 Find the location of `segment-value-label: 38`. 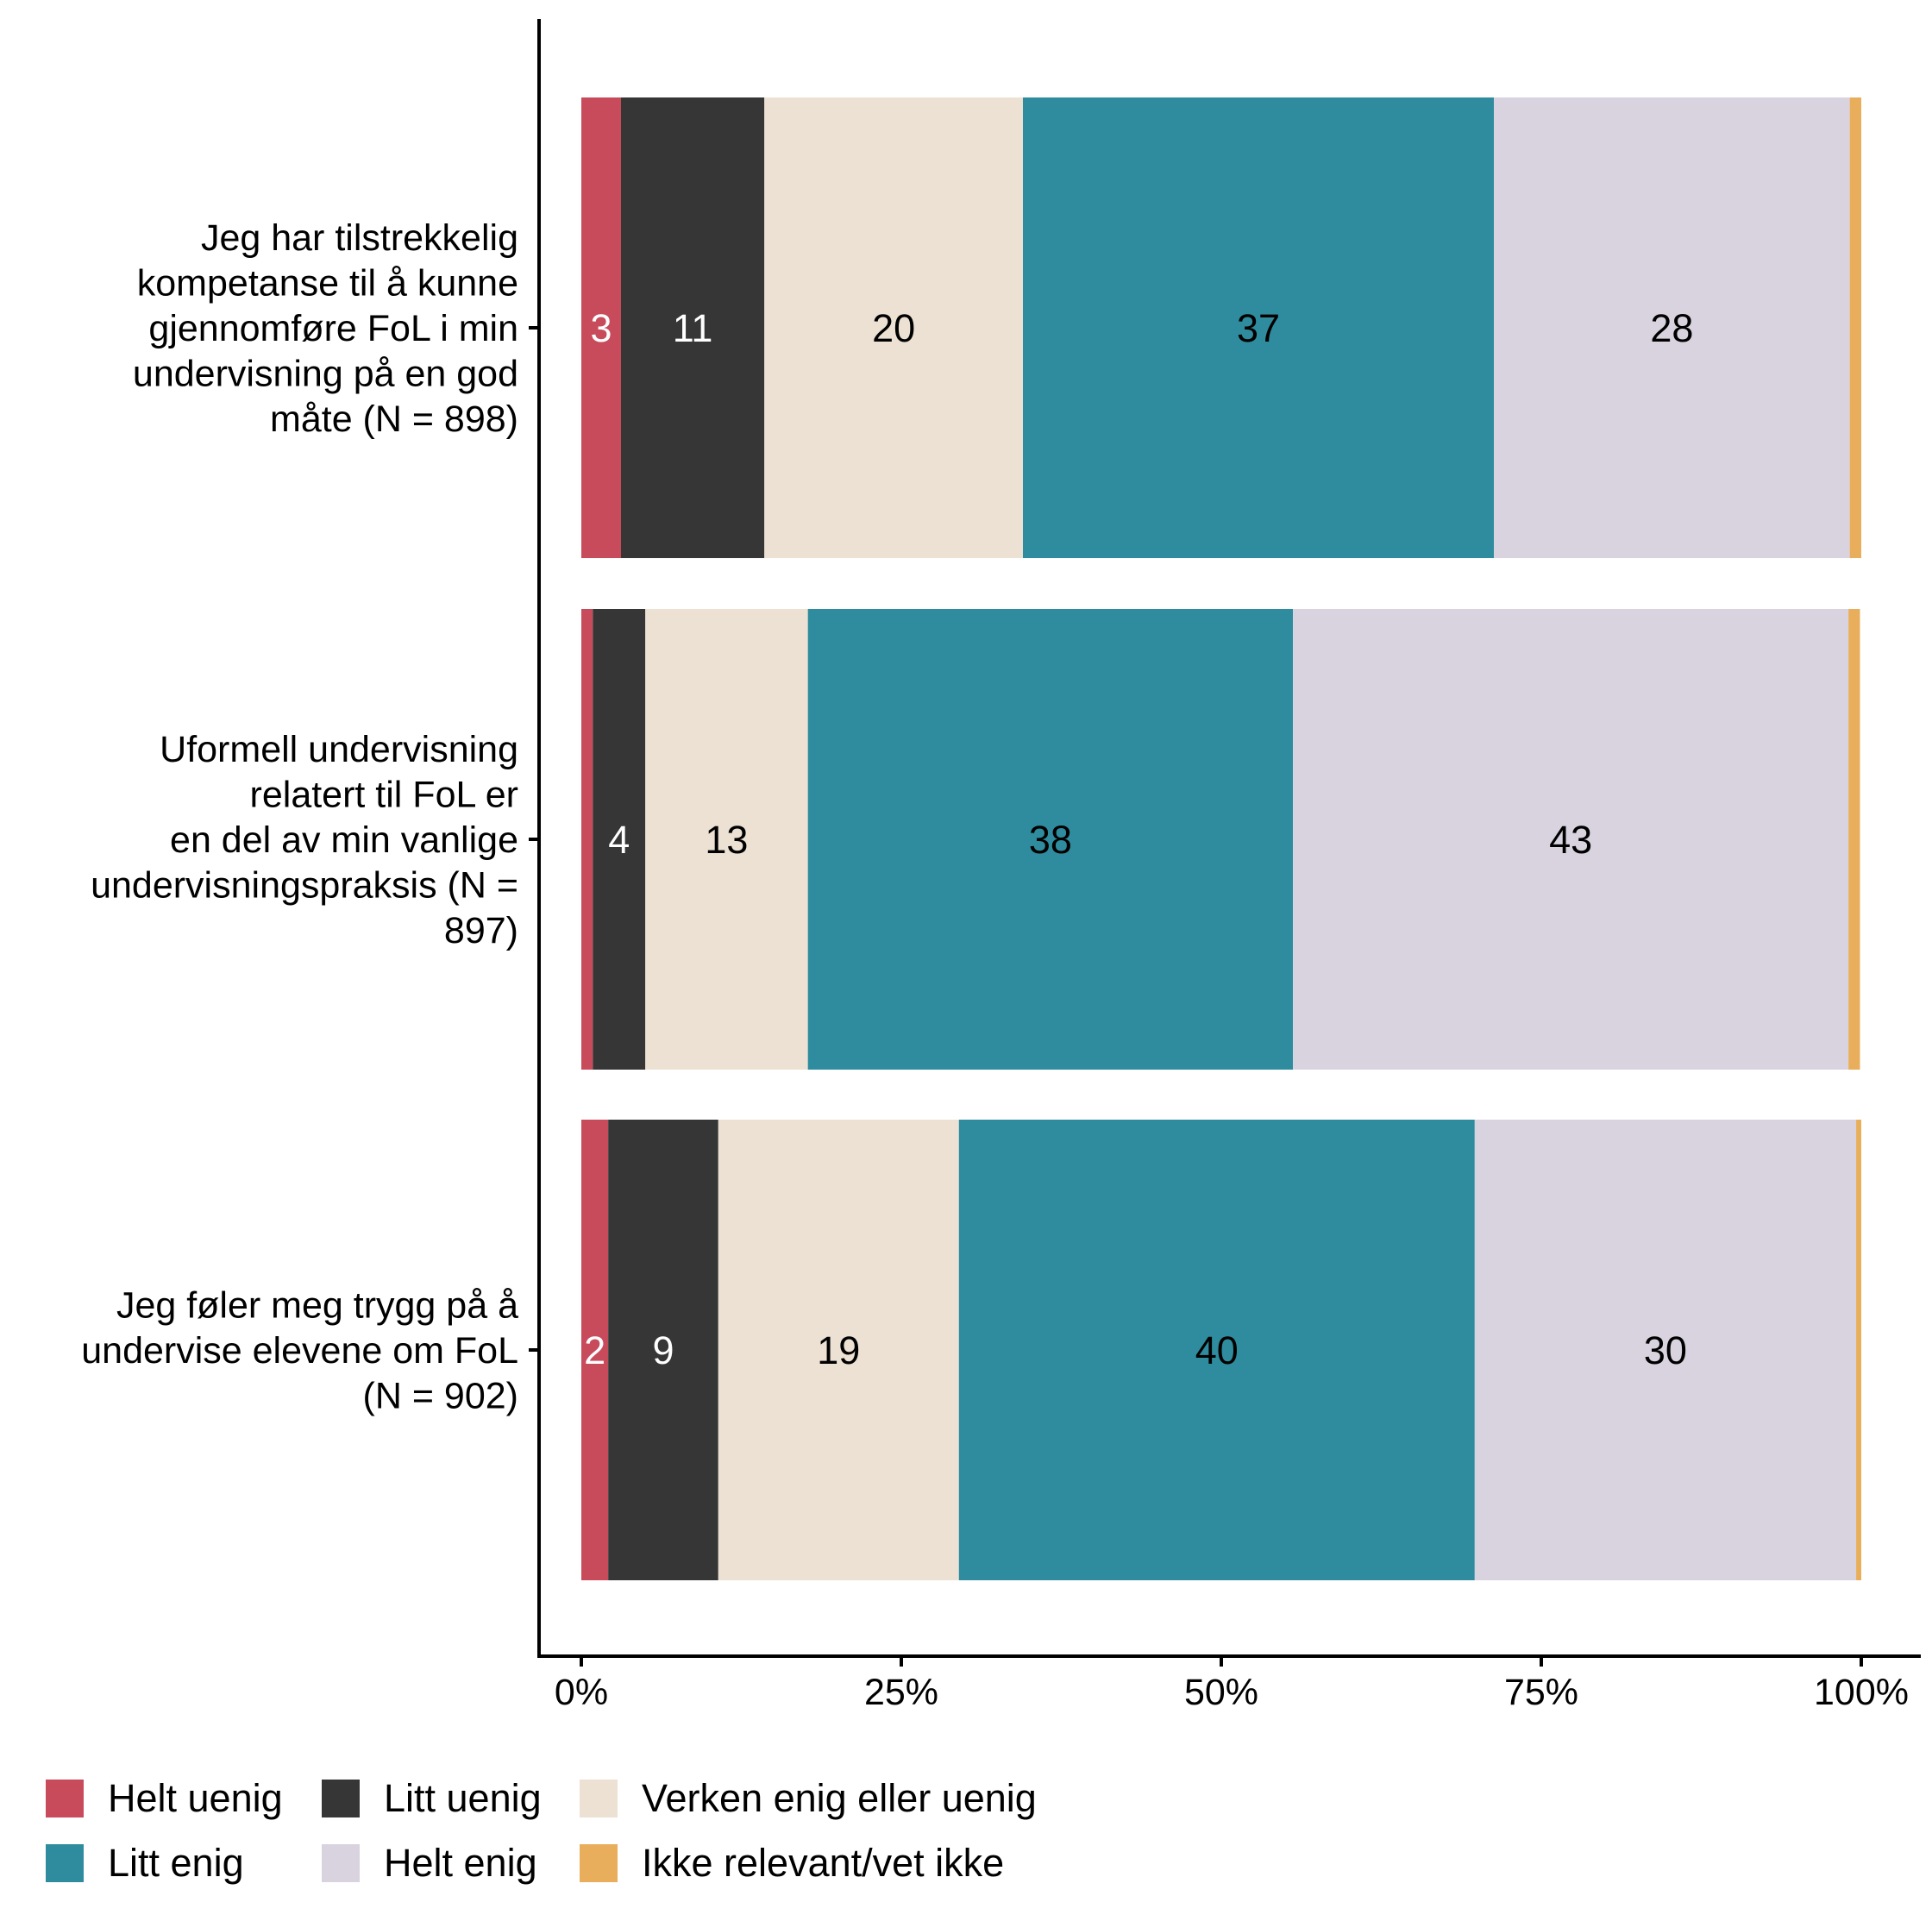

segment-value-label: 38 is located at coordinates (1051, 840).